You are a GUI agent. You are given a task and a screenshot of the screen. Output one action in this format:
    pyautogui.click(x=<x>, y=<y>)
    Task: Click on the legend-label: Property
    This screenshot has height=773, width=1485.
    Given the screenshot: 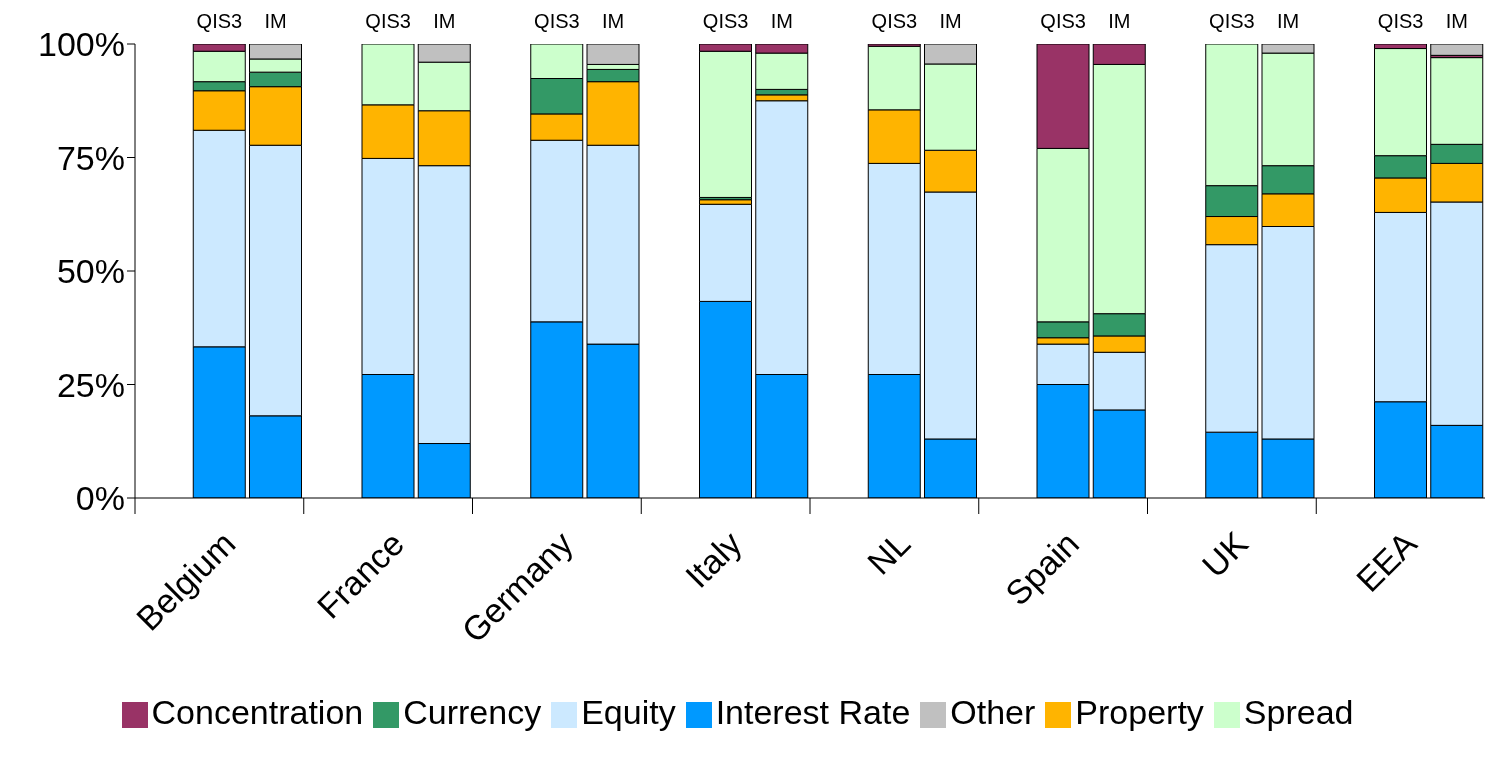 What is the action you would take?
    pyautogui.click(x=1139, y=712)
    